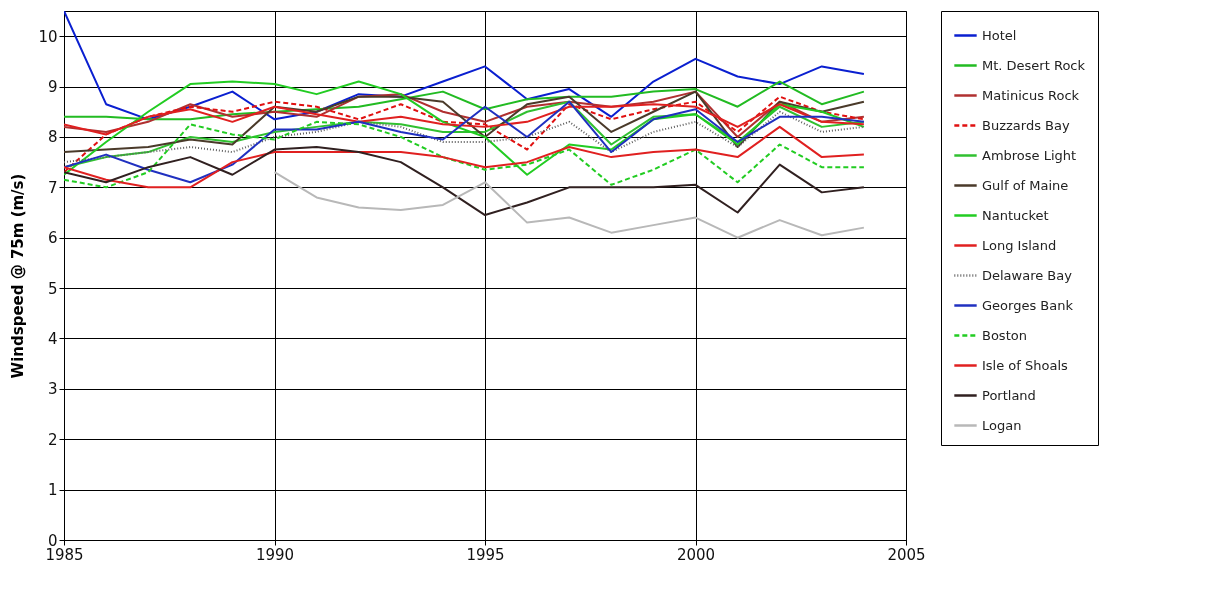 The height and width of the screenshot is (598, 1230). Describe the element at coordinates (906, 554) in the screenshot. I see `x-tick-label: 2005` at that location.